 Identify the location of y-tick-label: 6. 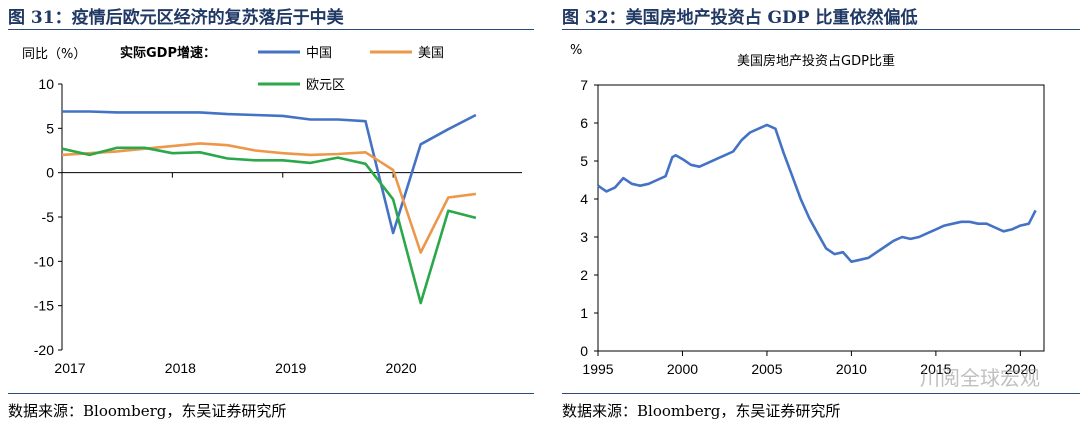
(584, 123).